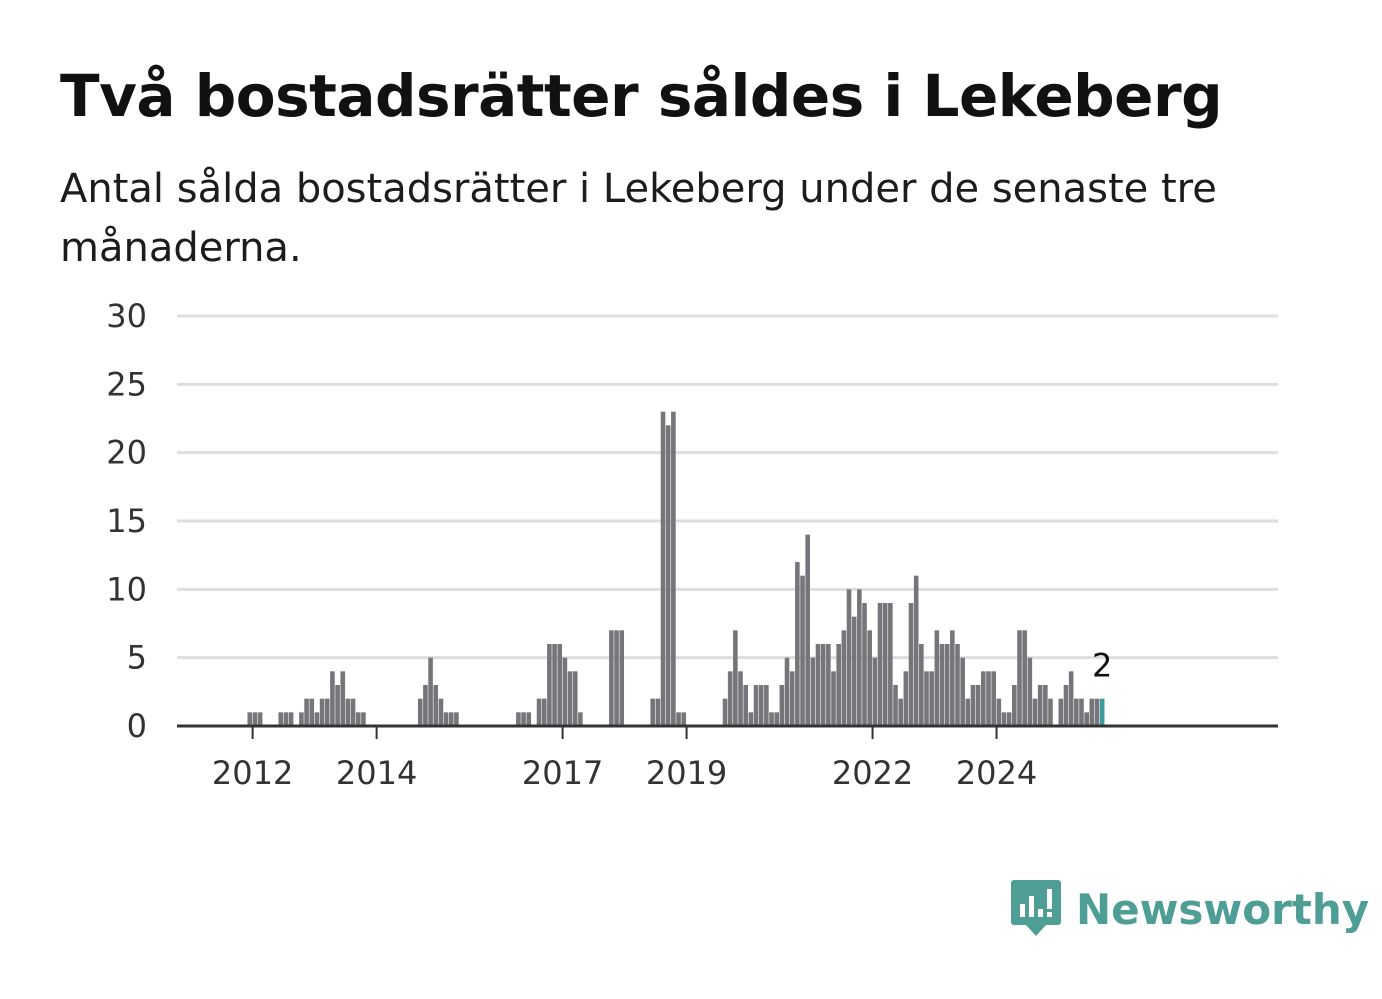  What do you see at coordinates (137, 726) in the screenshot?
I see `y-tick-label: 0` at bounding box center [137, 726].